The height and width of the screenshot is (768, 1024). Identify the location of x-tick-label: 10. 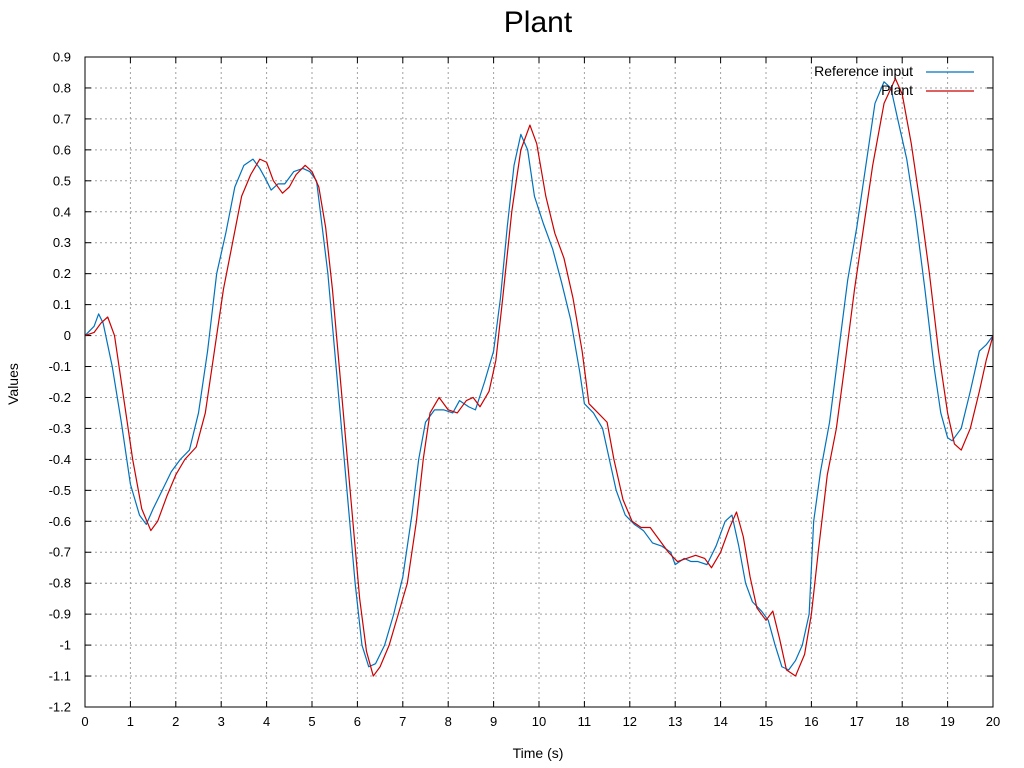
(539, 721).